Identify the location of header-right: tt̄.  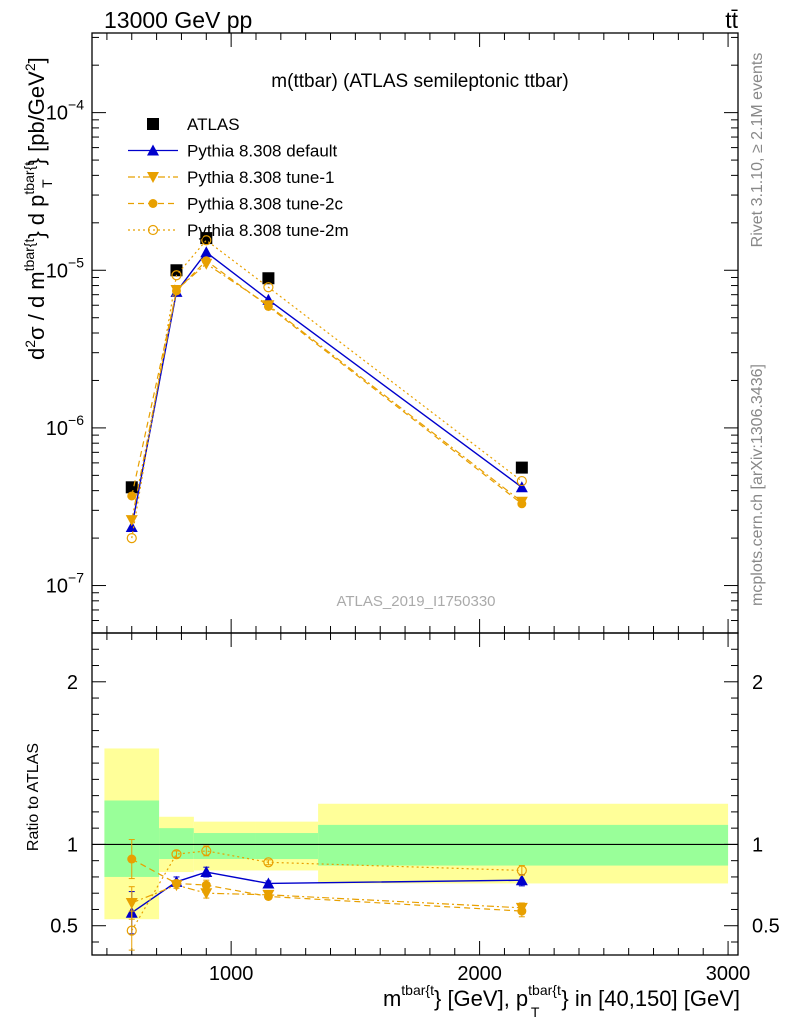
(731, 20).